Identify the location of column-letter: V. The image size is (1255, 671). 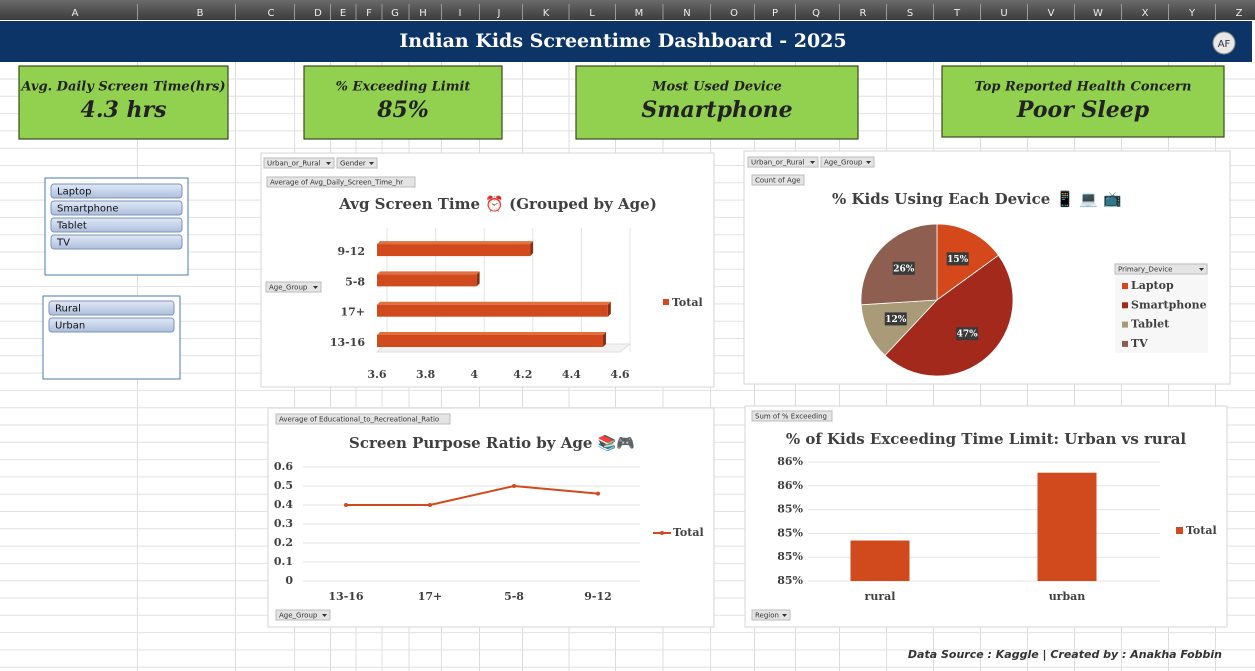
(1051, 13).